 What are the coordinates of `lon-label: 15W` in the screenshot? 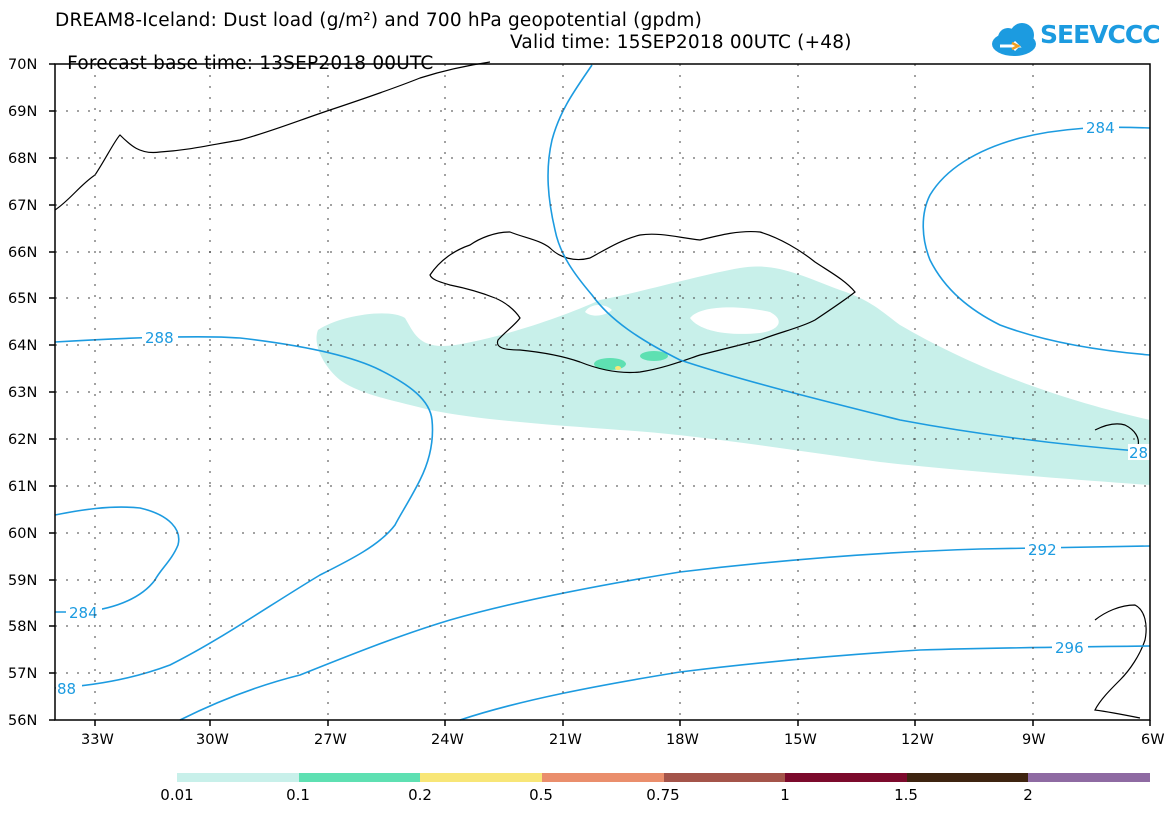 It's located at (800, 740).